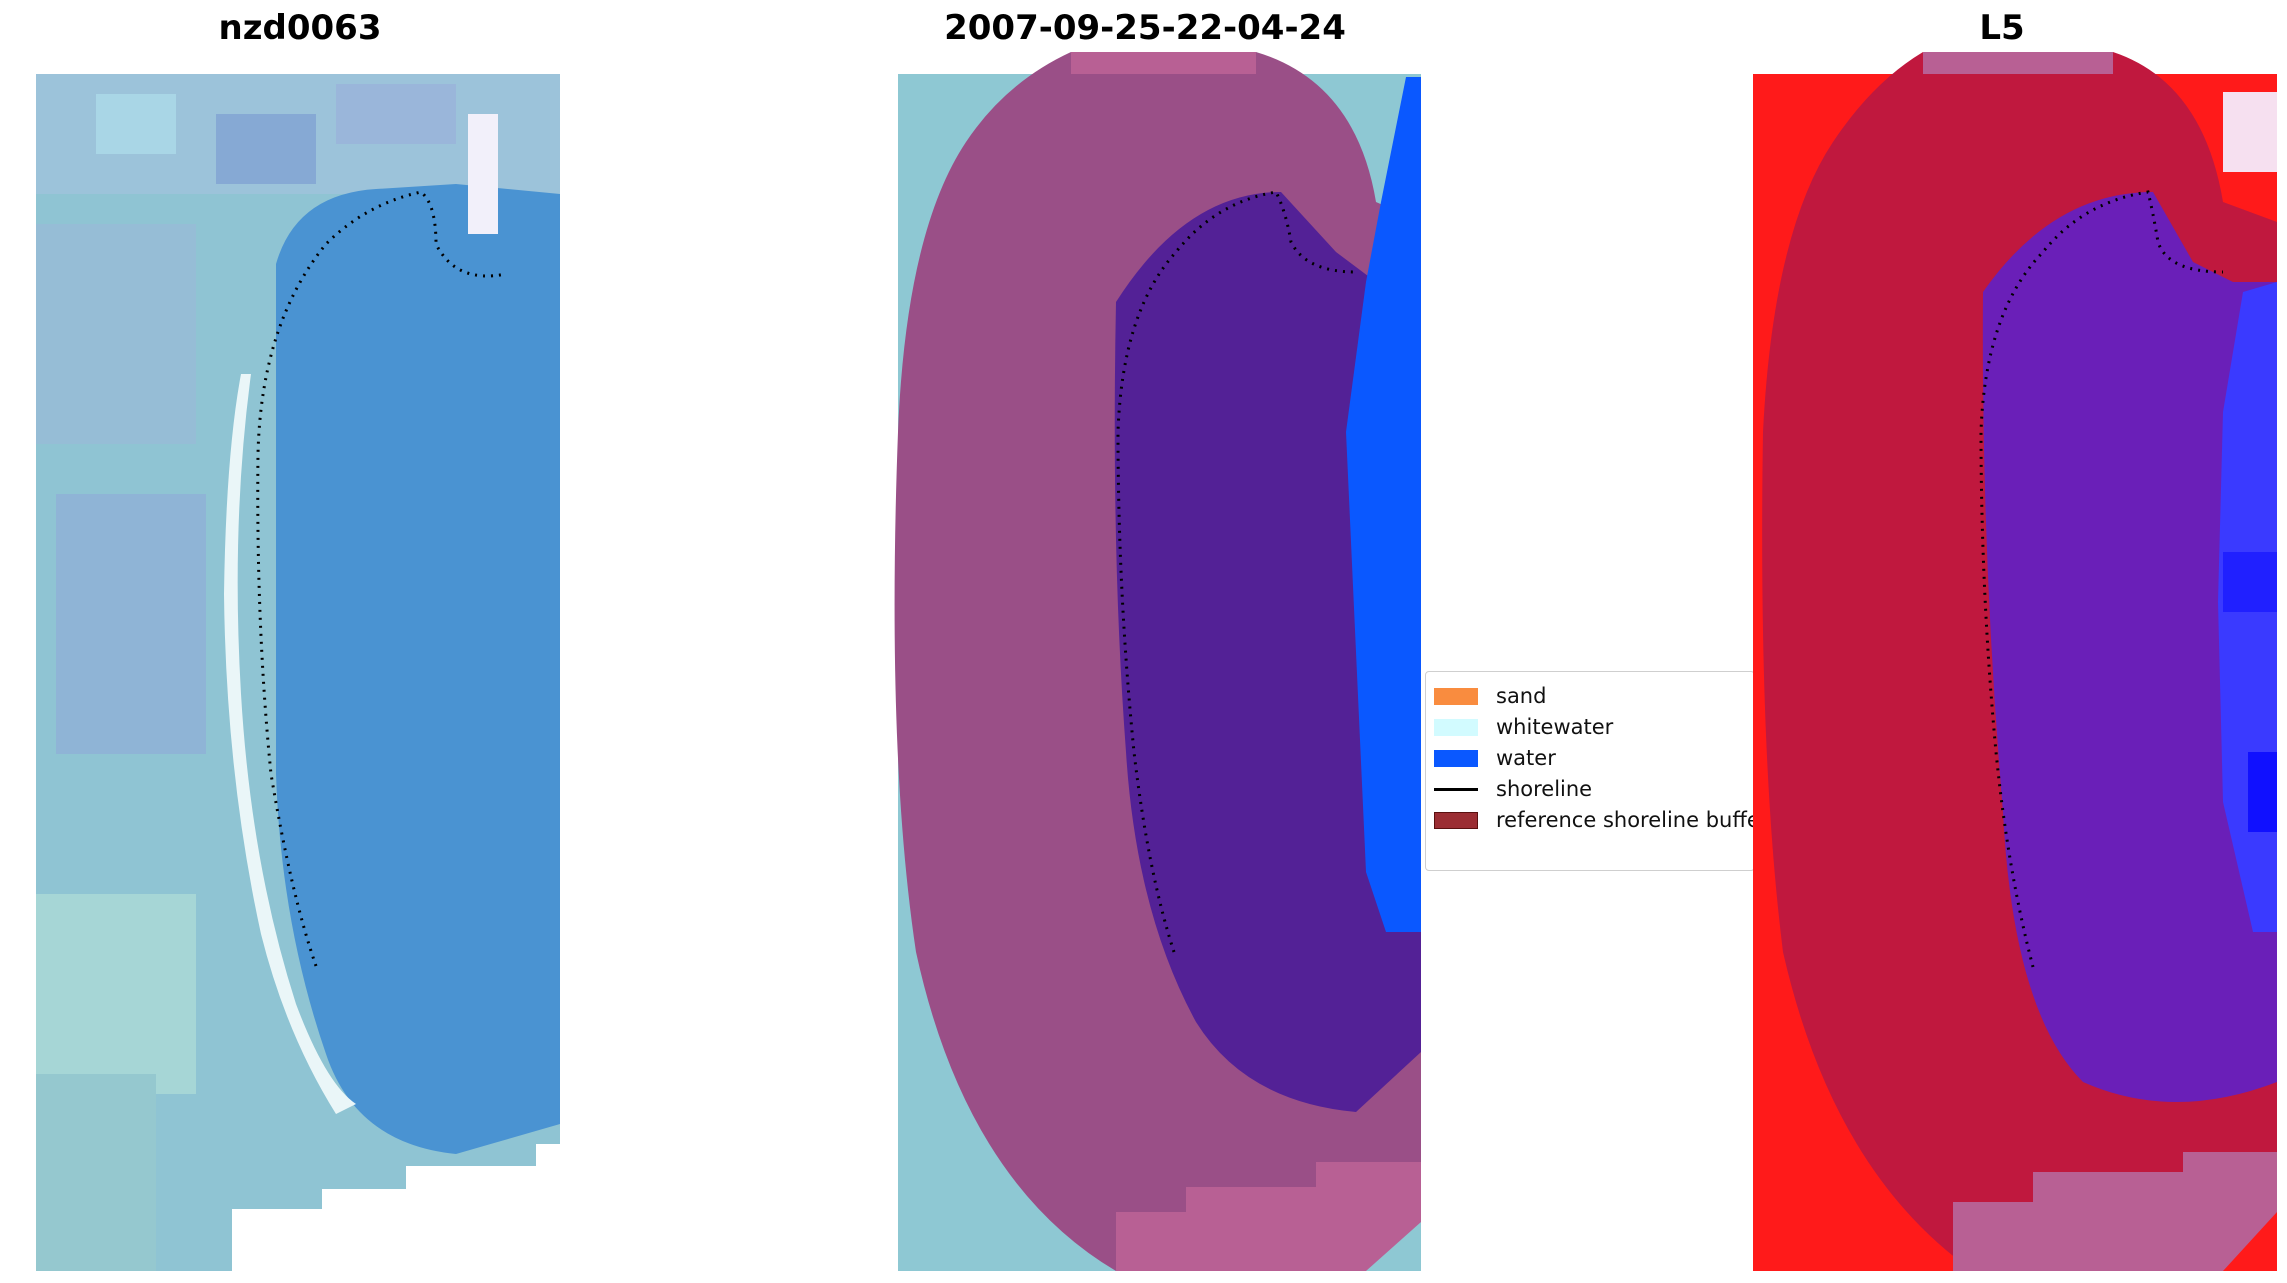  What do you see at coordinates (1555, 727) in the screenshot?
I see `legend-label-whitewater: whitewater` at bounding box center [1555, 727].